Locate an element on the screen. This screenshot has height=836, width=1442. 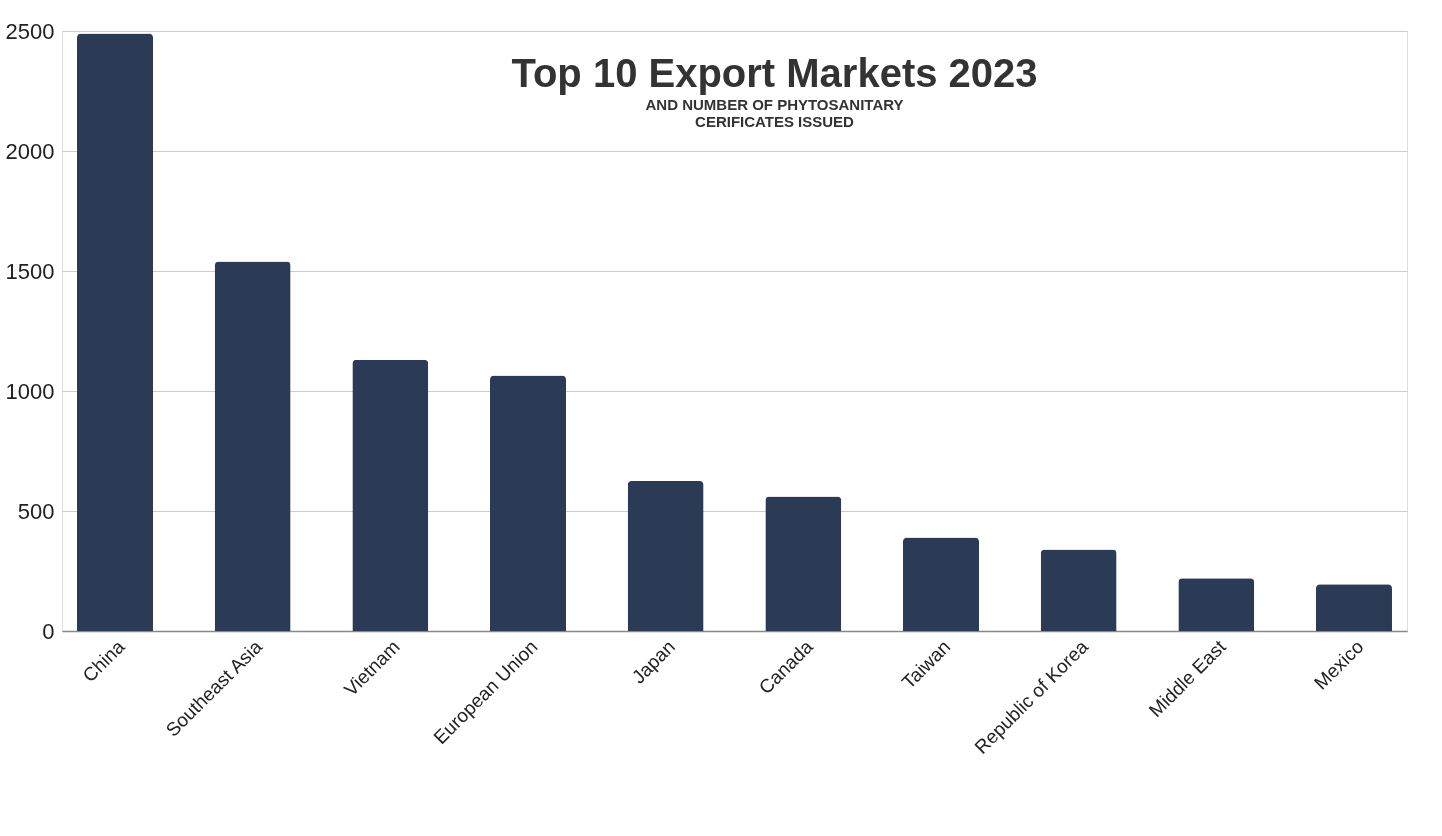
text: Top 10 Export Markets 2023 is located at coordinates (774, 73).